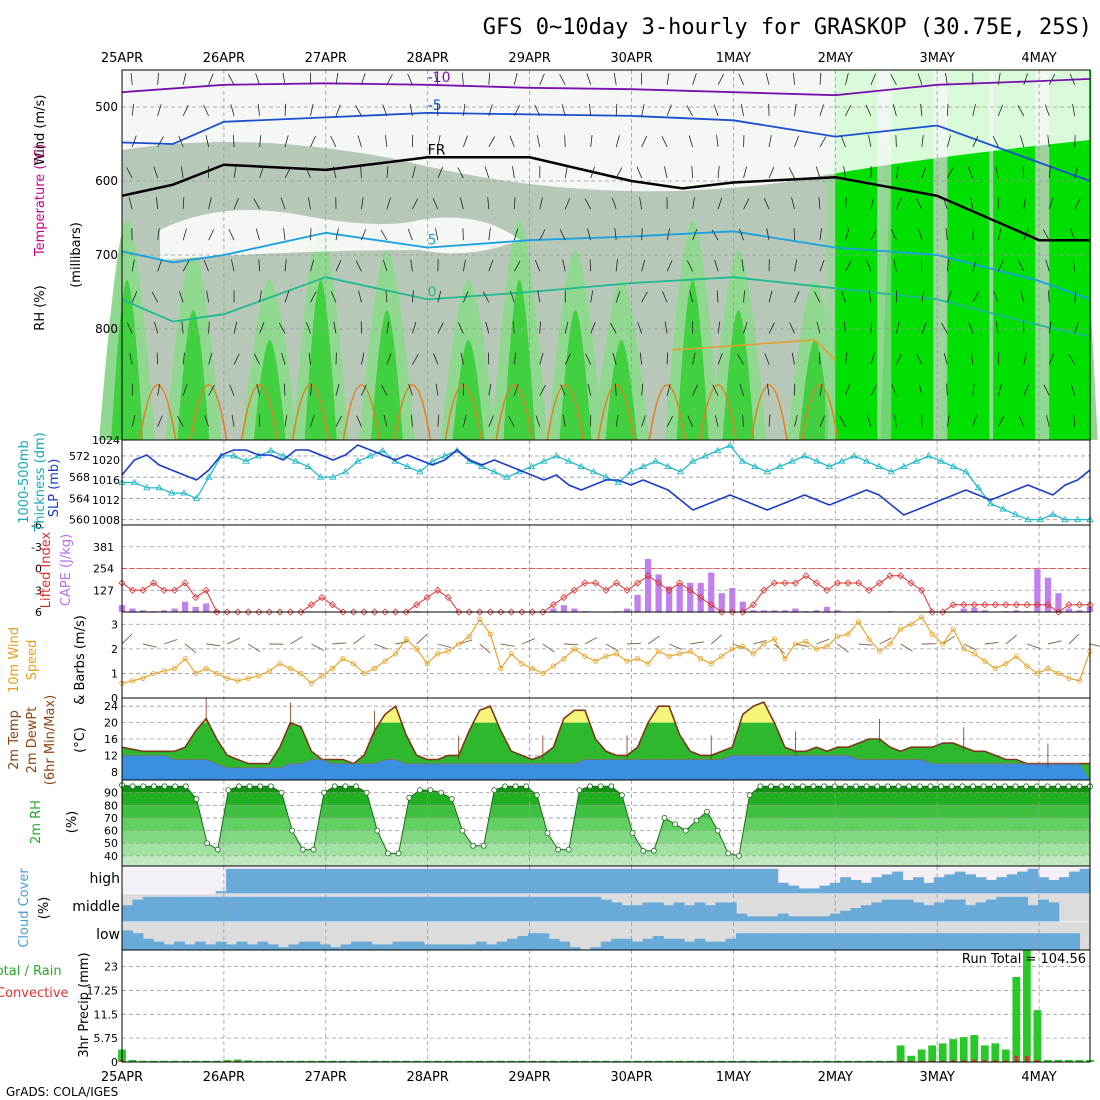  What do you see at coordinates (605, 733) in the screenshot?
I see `p5-temp-line` at bounding box center [605, 733].